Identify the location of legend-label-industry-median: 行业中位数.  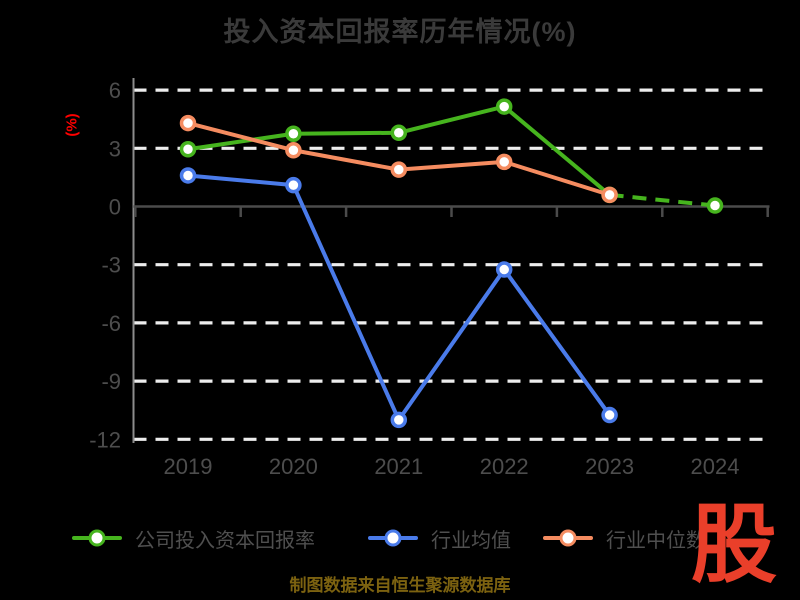
(656, 540).